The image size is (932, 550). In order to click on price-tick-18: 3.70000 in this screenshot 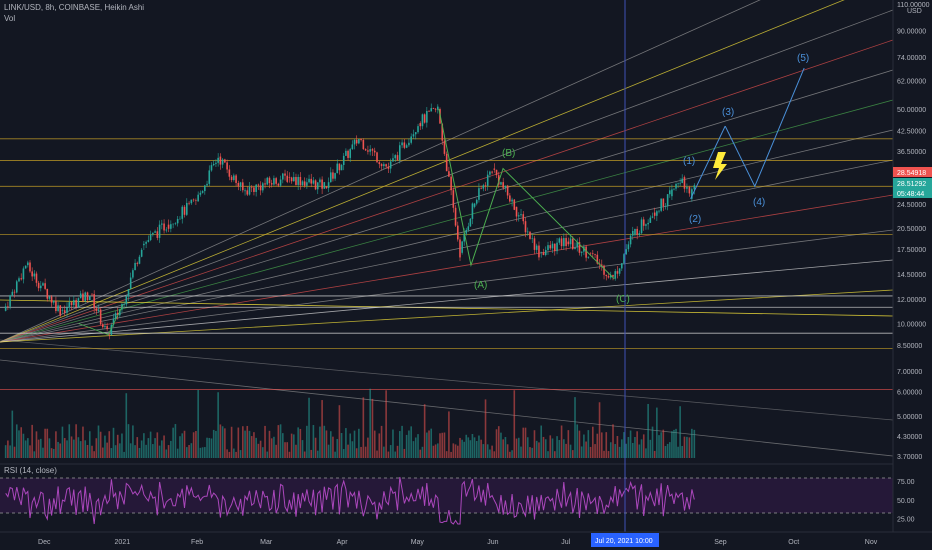, I will do `click(909, 457)`.